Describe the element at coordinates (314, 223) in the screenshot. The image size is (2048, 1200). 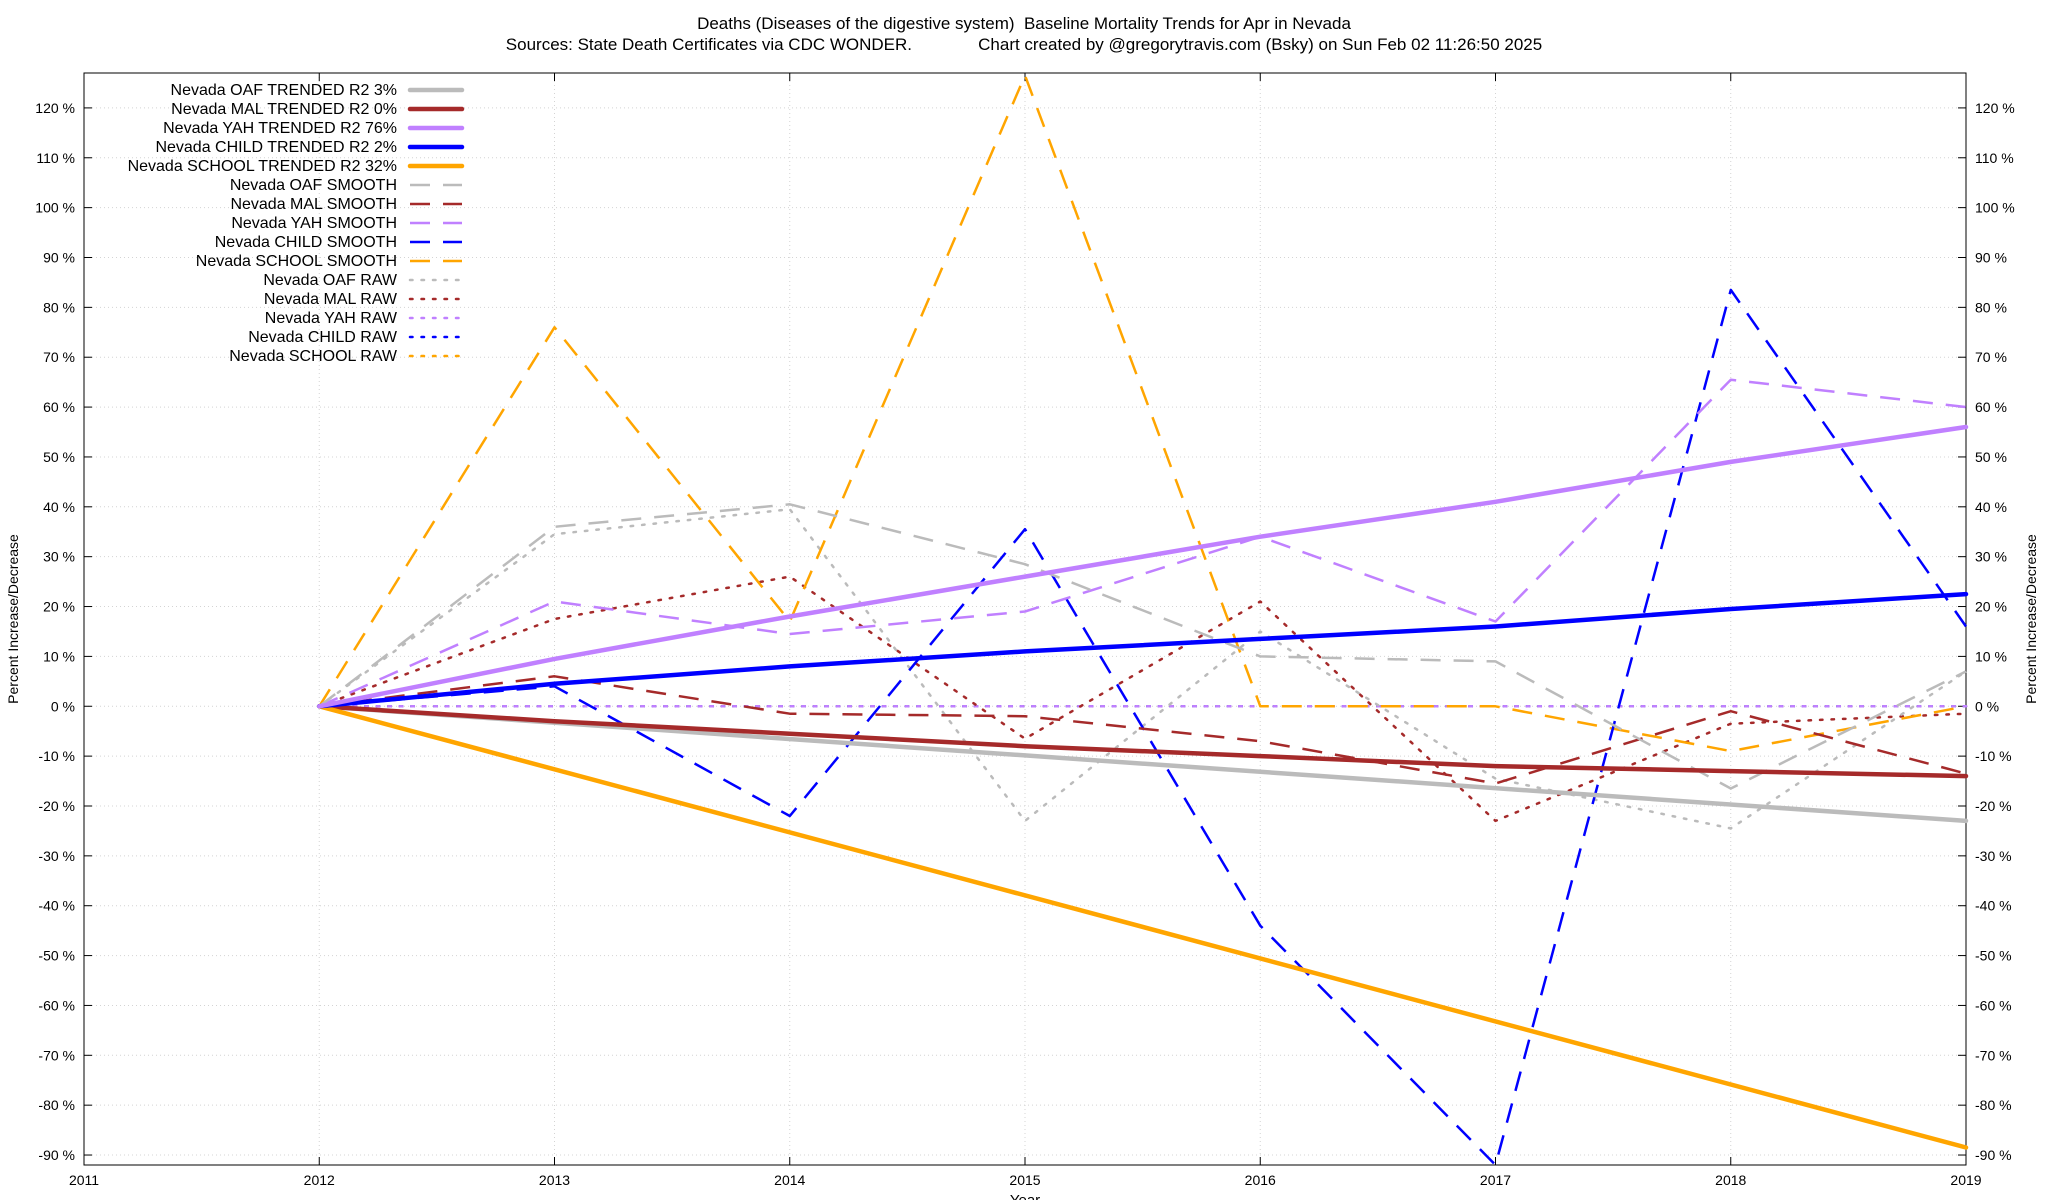
I see `legend-label: Nevada YAH SMOOTH` at that location.